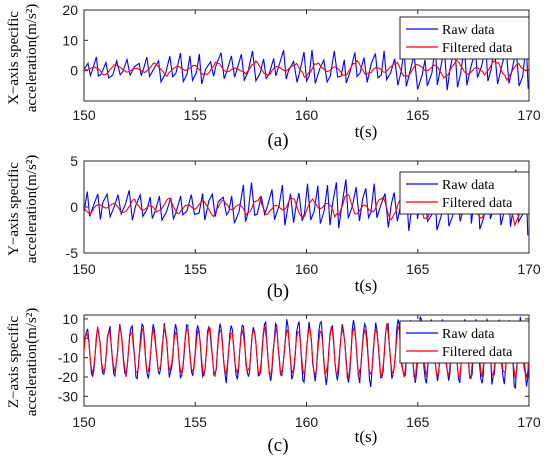  I want to click on y-tick-label: -5, so click(72, 253).